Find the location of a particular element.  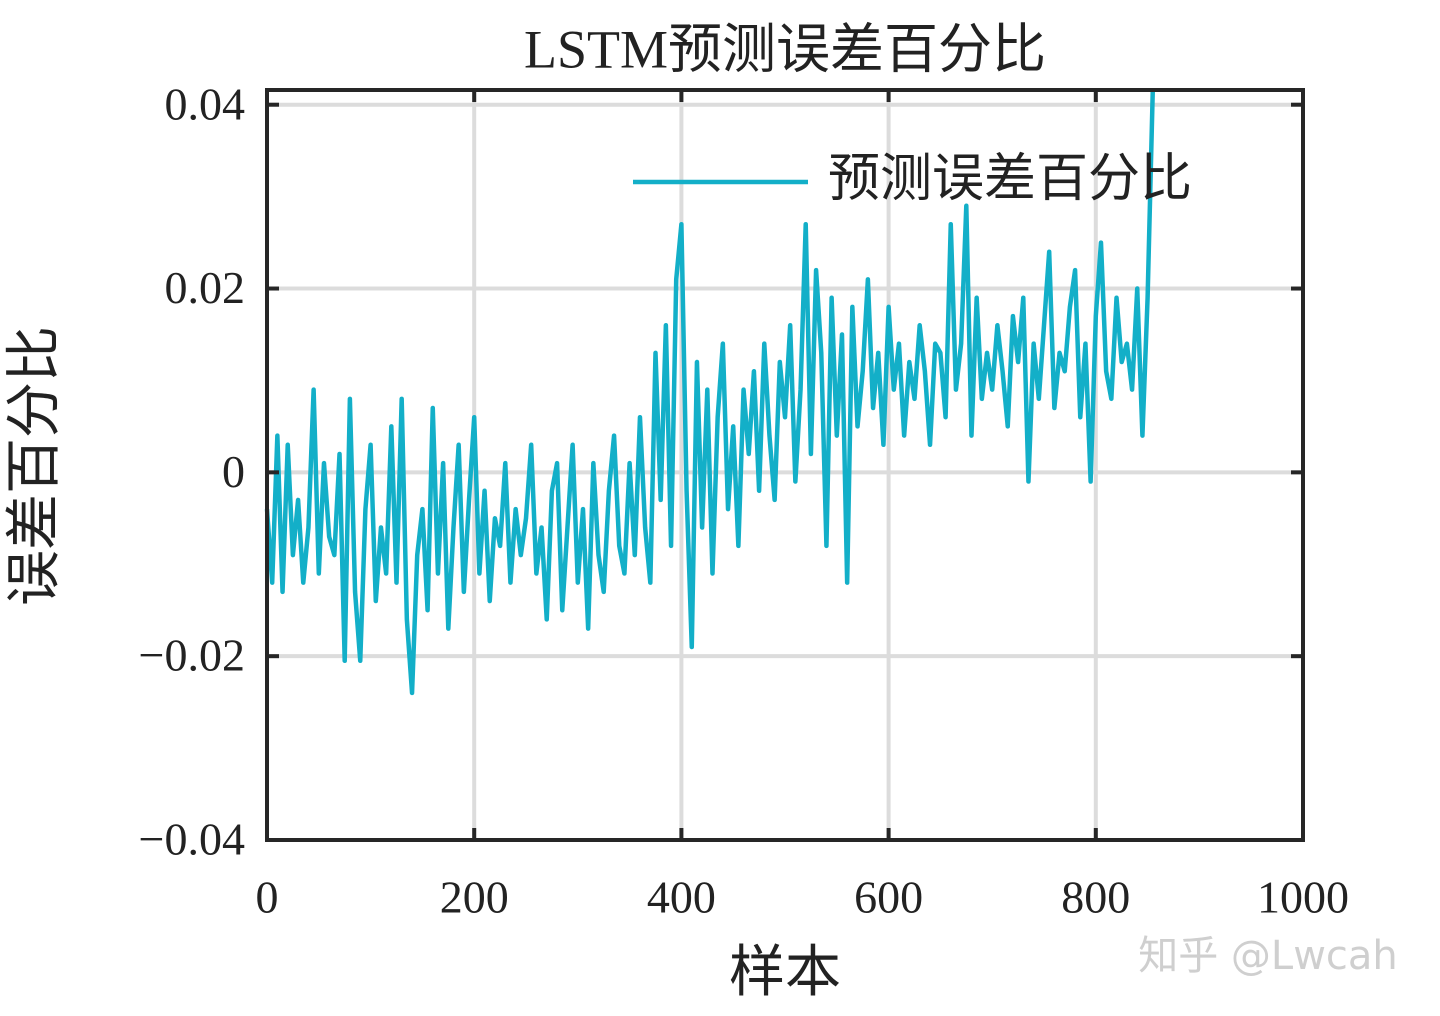

x-tick-label: 400 is located at coordinates (681, 897).